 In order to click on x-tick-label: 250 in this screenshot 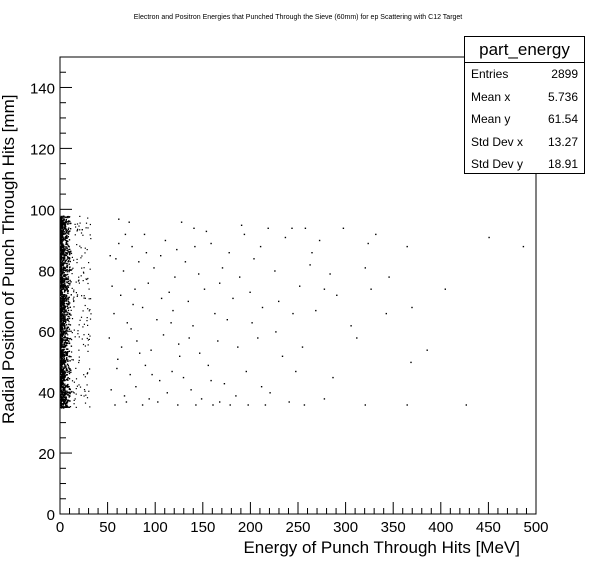, I will do `click(297, 527)`.